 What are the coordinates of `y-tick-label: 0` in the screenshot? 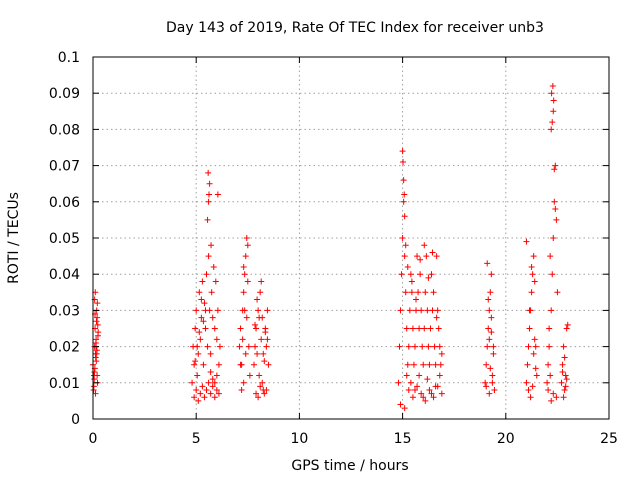 It's located at (75, 420).